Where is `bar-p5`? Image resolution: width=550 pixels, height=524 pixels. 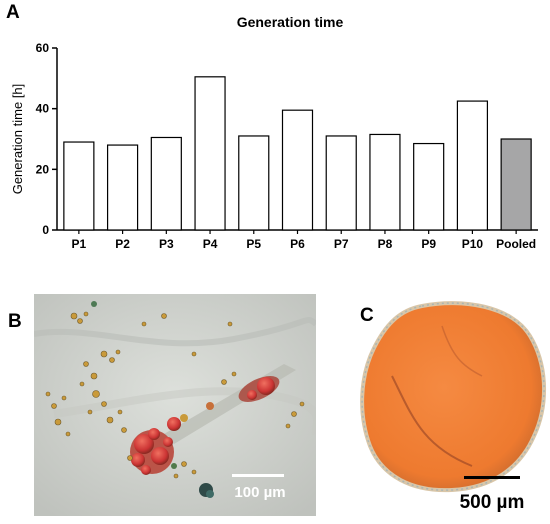
bar-p5 is located at coordinates (254, 183).